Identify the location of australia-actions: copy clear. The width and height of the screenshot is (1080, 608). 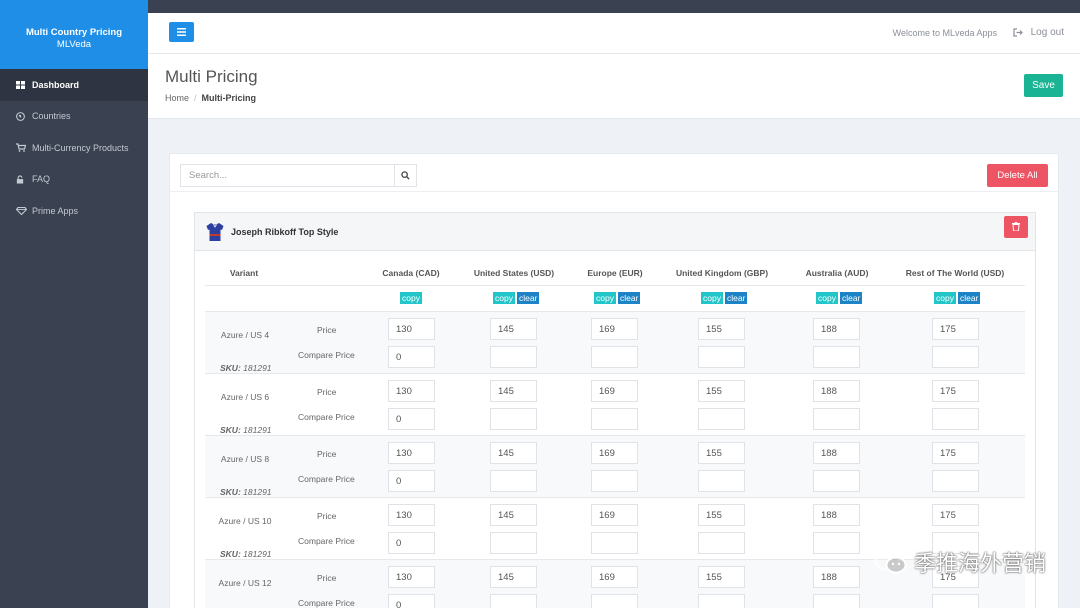
(839, 298).